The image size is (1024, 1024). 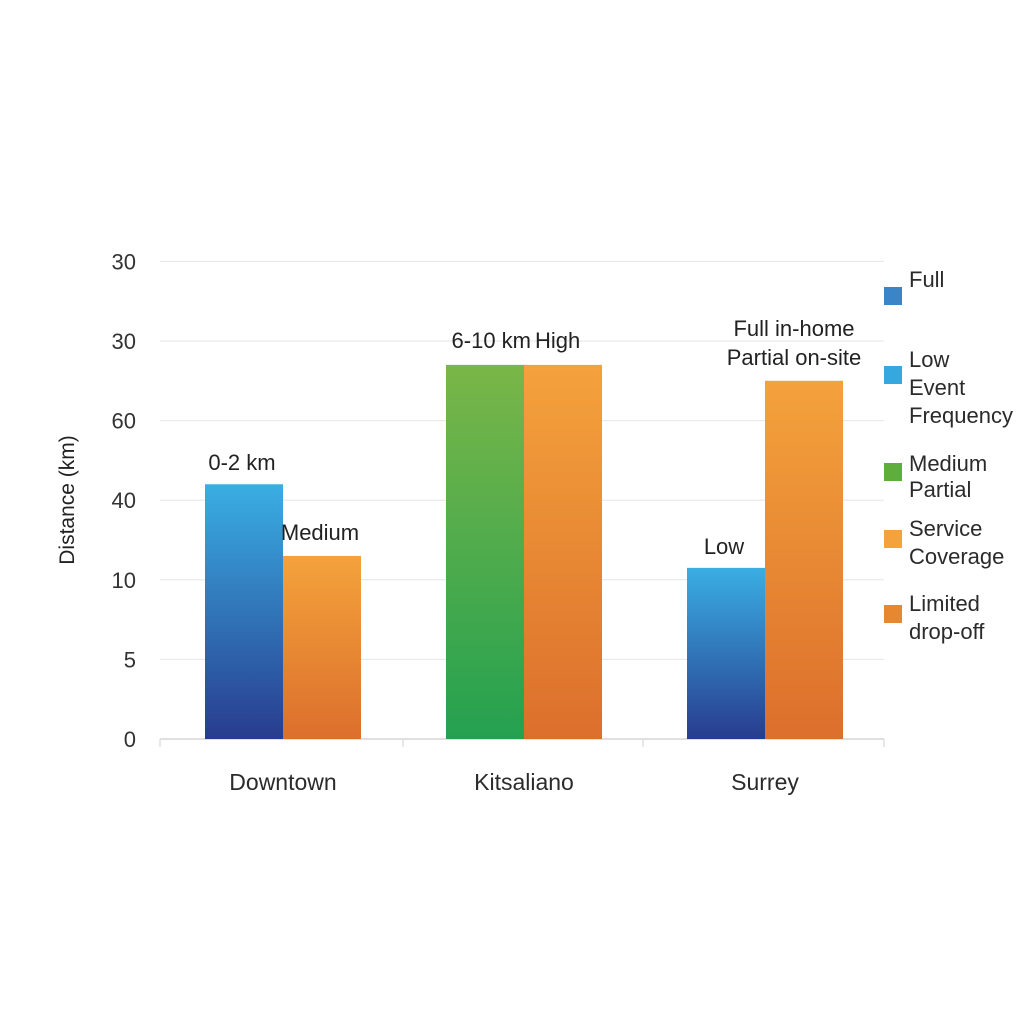 I want to click on y-tick-labels: 0 5 10 40 60 30 30, so click(x=124, y=500).